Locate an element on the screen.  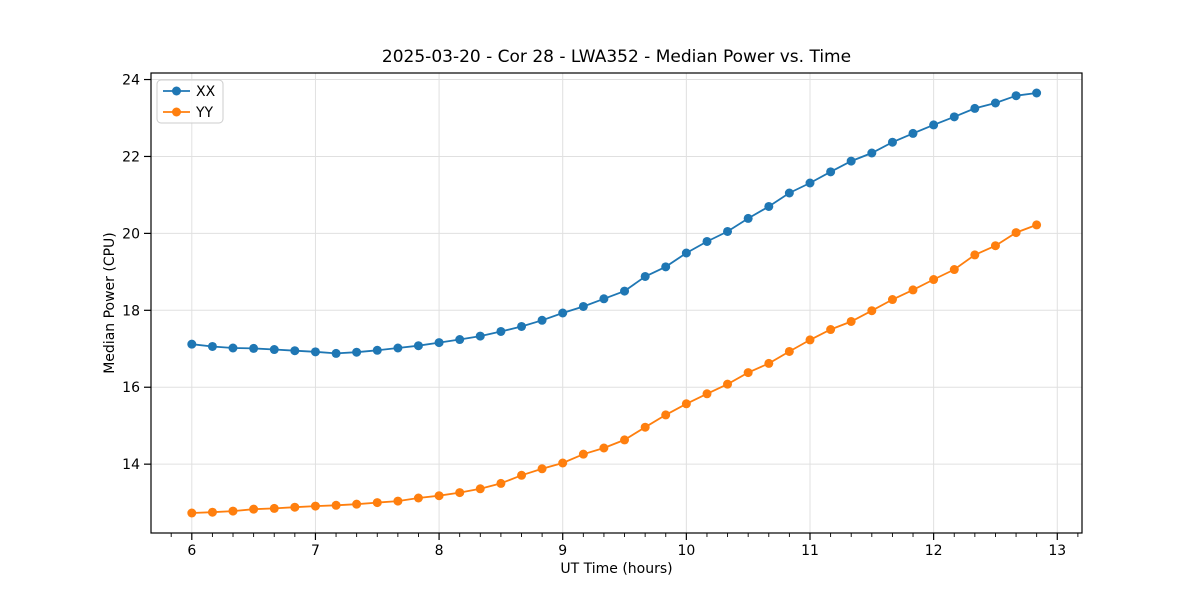
x-tick-label: 12 is located at coordinates (934, 551).